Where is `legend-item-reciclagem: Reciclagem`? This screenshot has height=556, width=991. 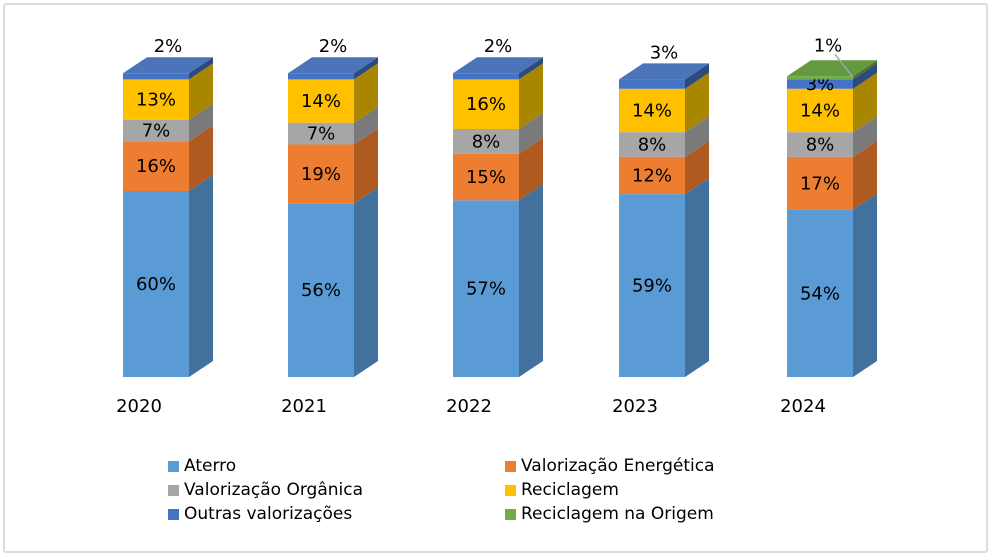 legend-item-reciclagem: Reciclagem is located at coordinates (610, 490).